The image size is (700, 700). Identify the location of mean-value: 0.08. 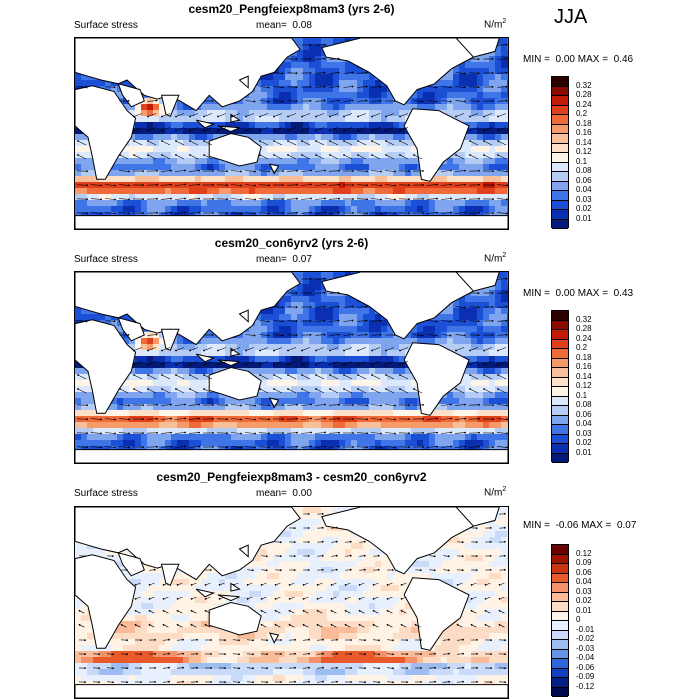
(302, 25).